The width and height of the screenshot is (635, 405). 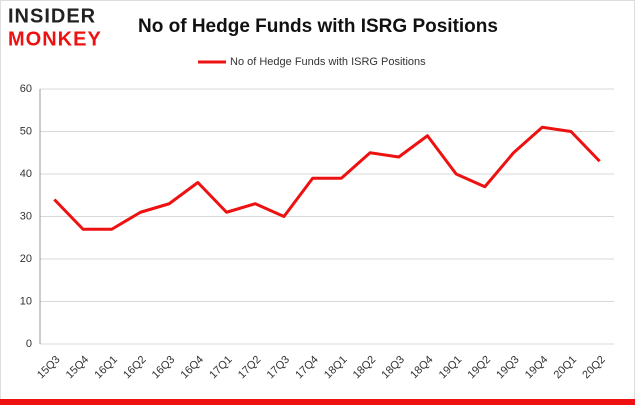 I want to click on y-tick-label: 10, so click(x=26, y=301).